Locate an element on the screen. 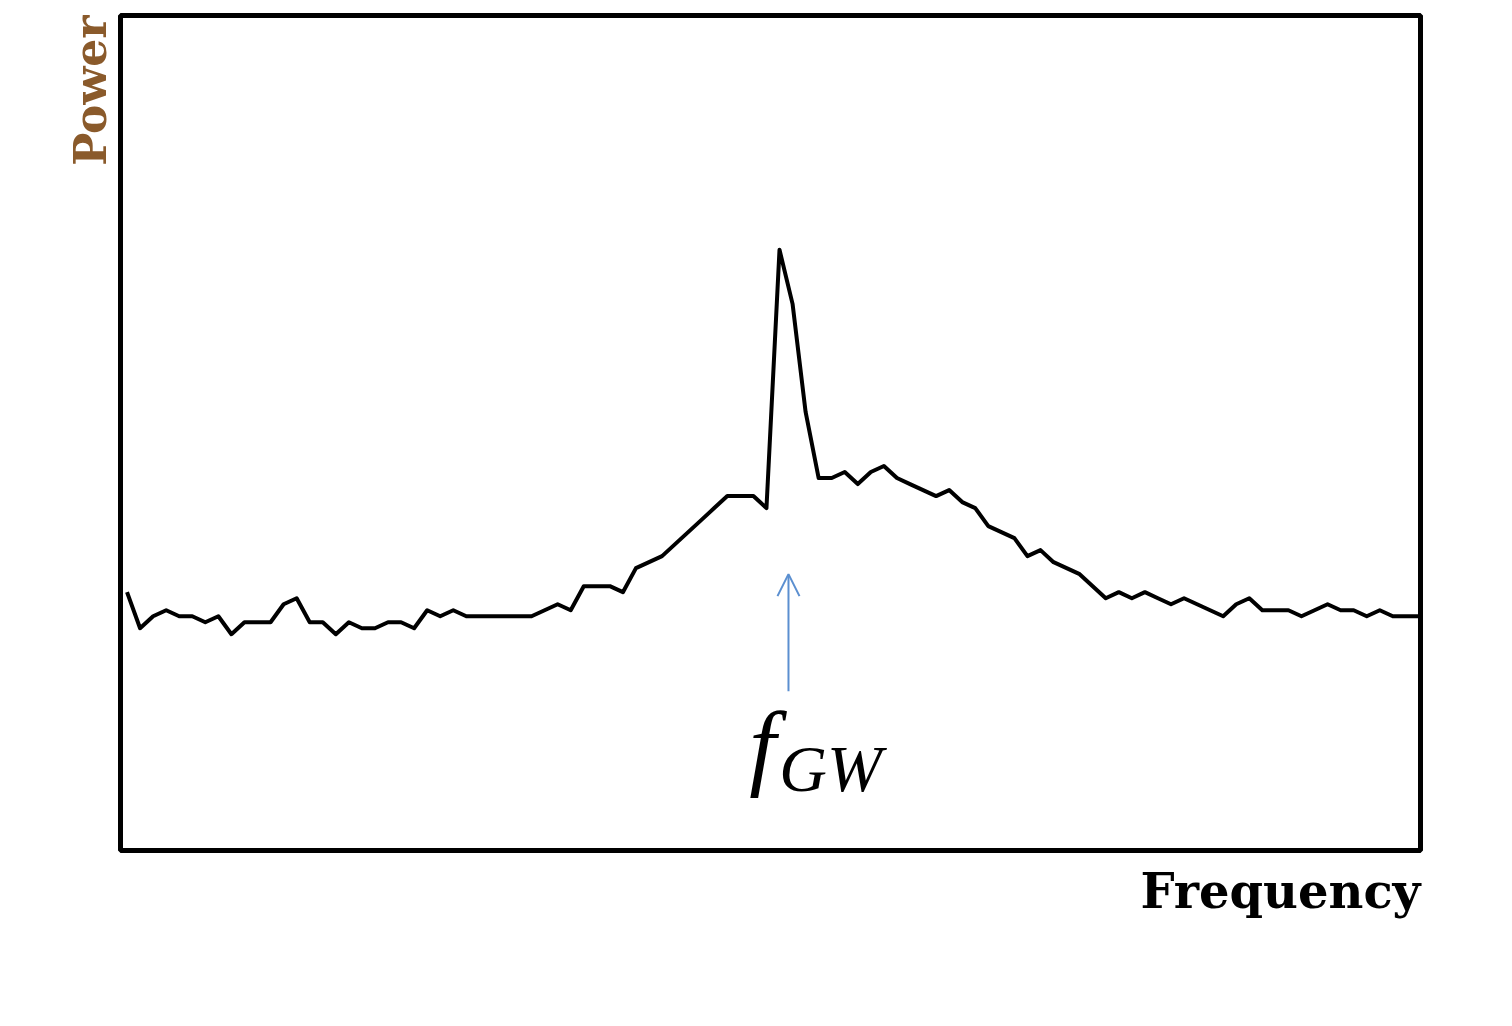 This screenshot has width=1512, height=1026. x-axis-title: Frequency is located at coordinates (1281, 890).